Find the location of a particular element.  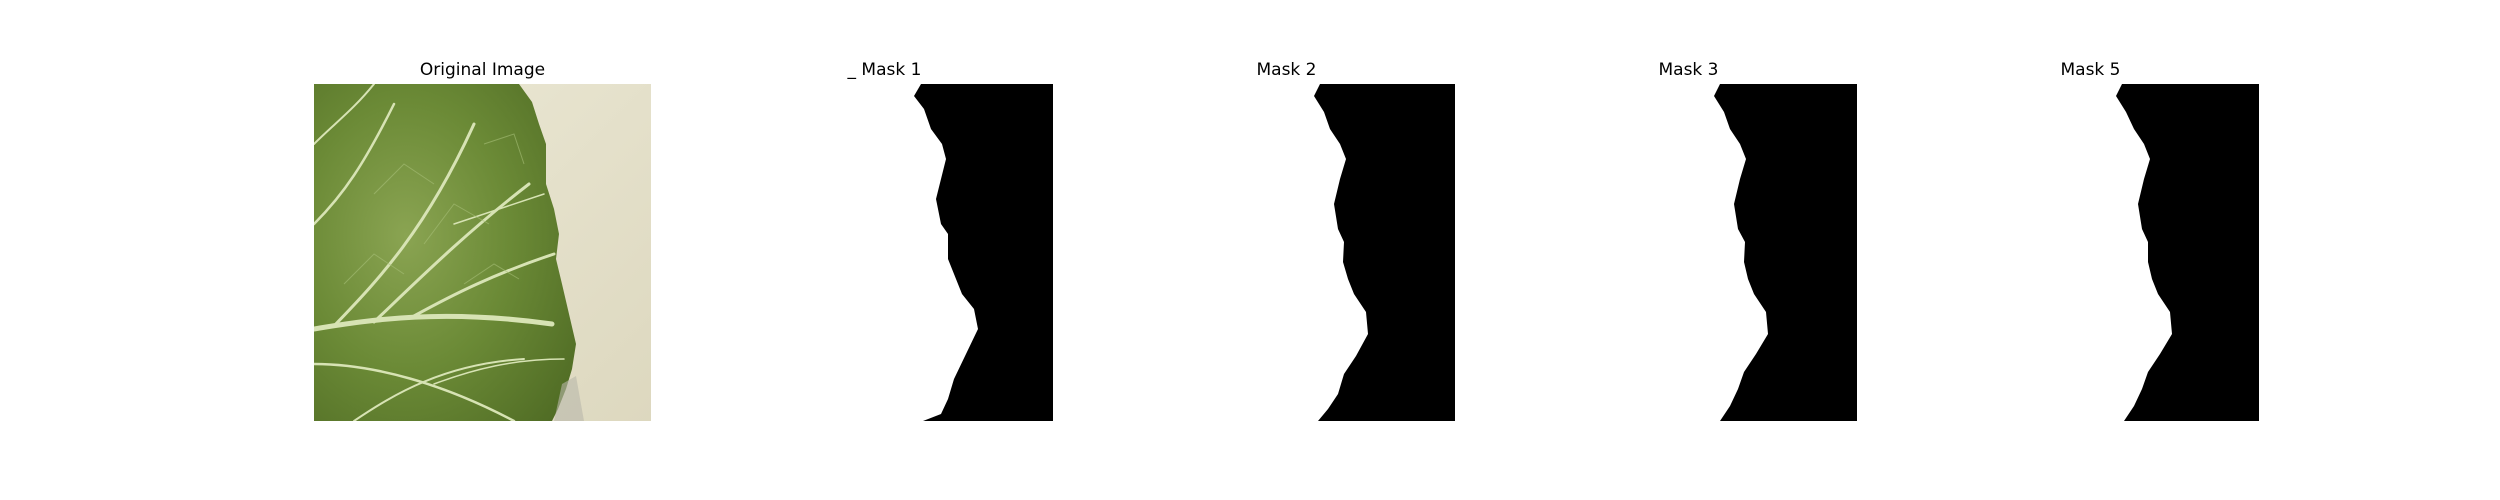

mask-1-image is located at coordinates (884, 252).